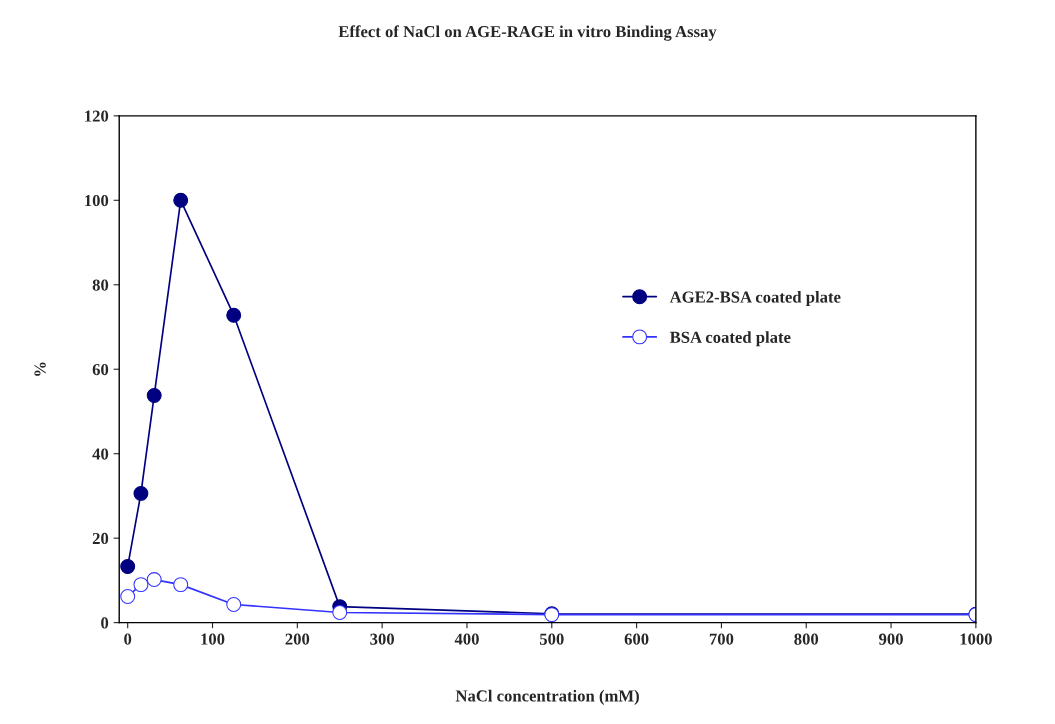 The image size is (1055, 724). What do you see at coordinates (297, 639) in the screenshot?
I see `x-tick-label: 200` at bounding box center [297, 639].